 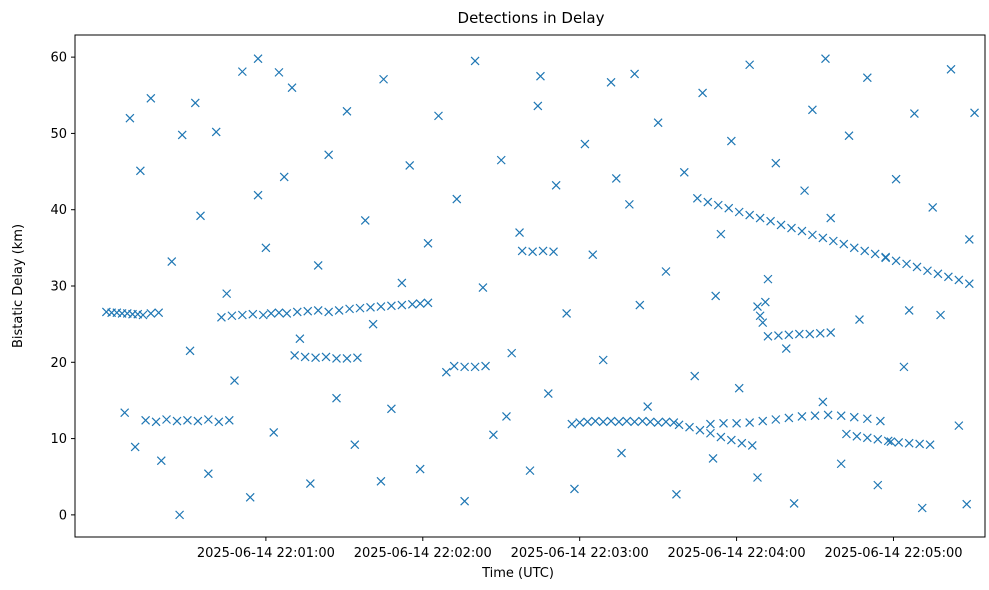 I want to click on y-tick-label: 30, so click(x=58, y=287).